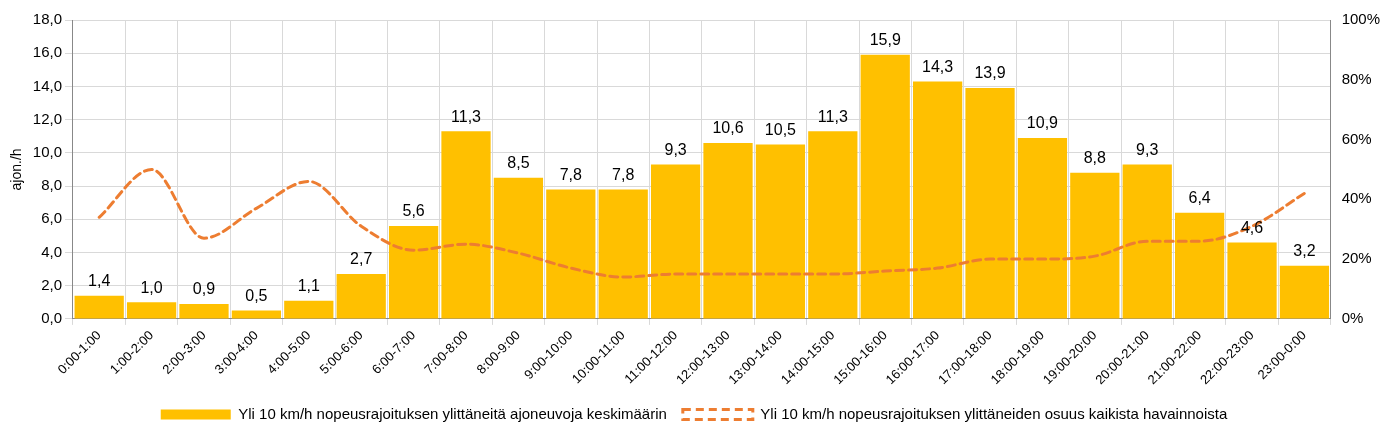  Describe the element at coordinates (1356, 258) in the screenshot. I see `y2-tick-label: 20%` at that location.